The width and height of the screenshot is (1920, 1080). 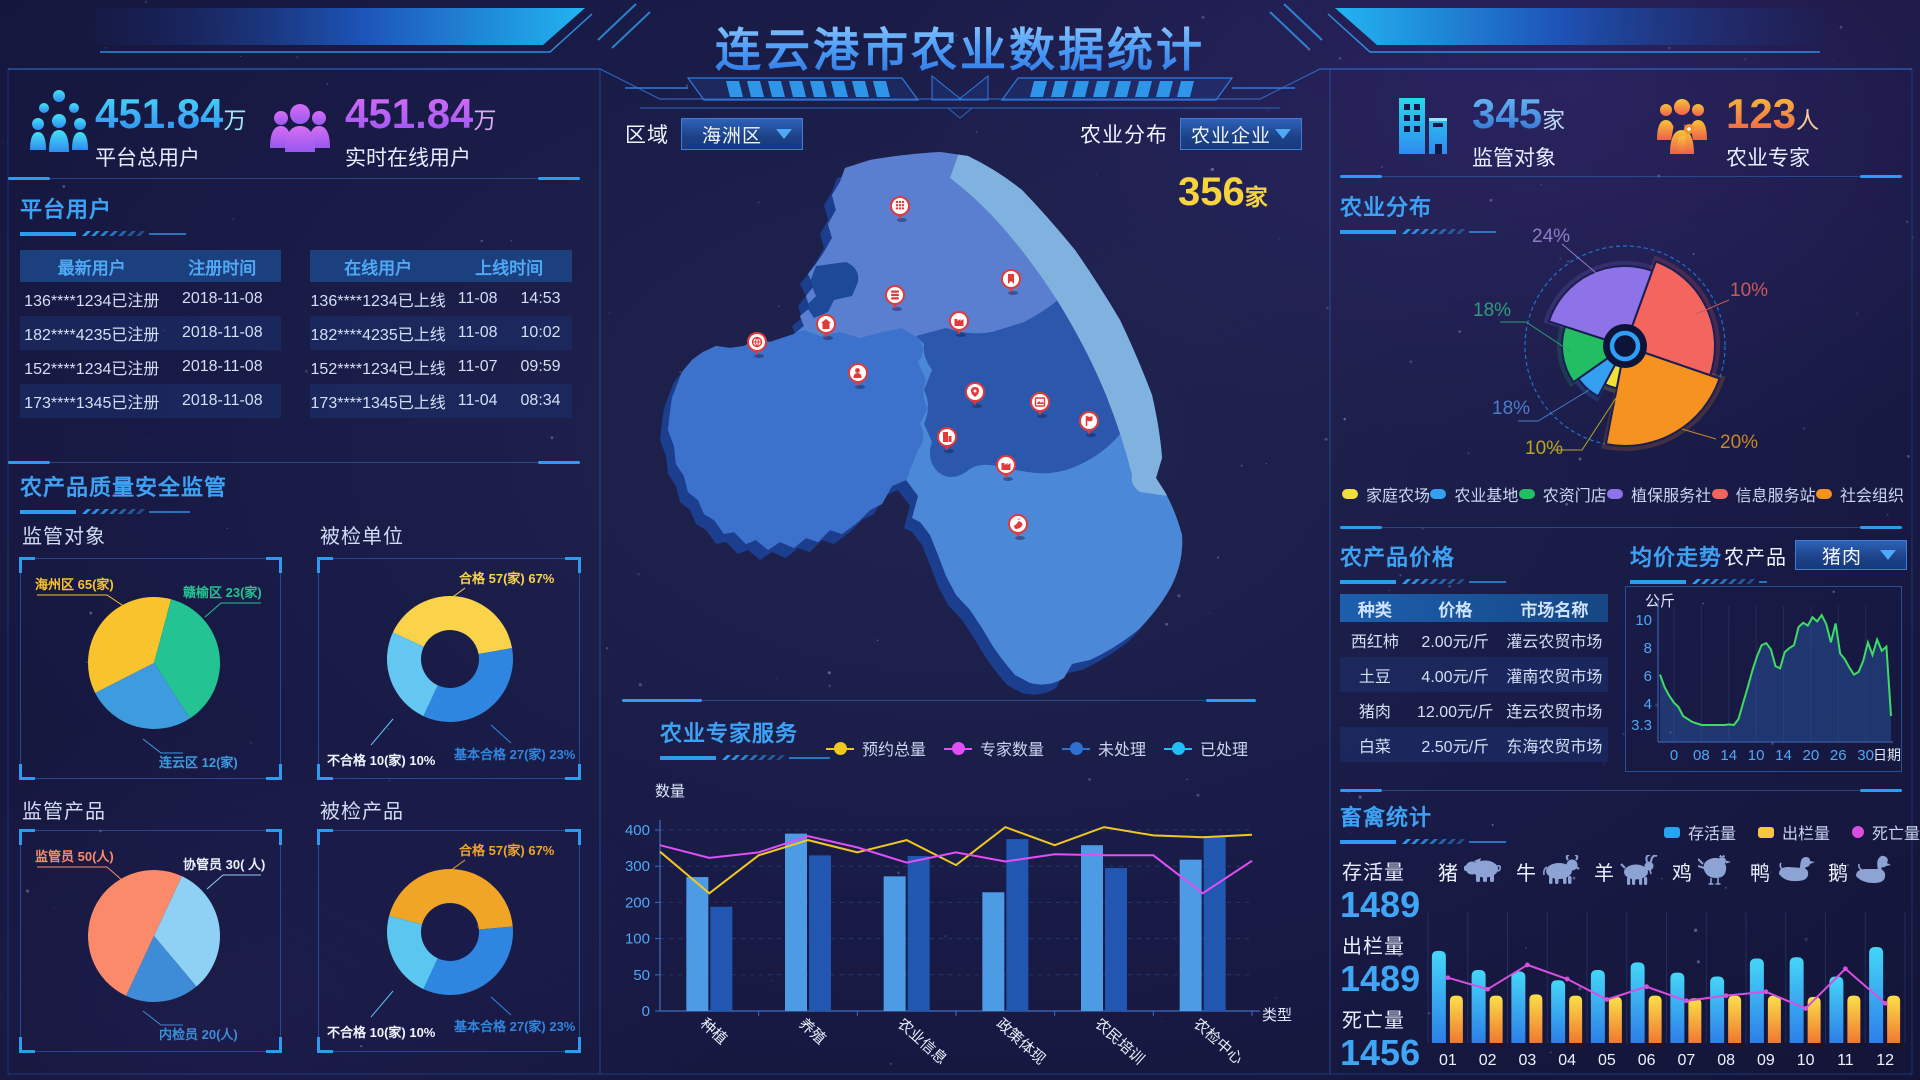 I want to click on legend-item: 已处理, so click(x=1206, y=748).